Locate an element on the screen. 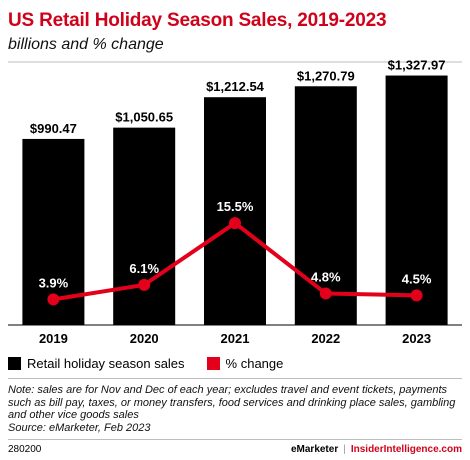 The width and height of the screenshot is (470, 460). bar-2020 is located at coordinates (144, 226).